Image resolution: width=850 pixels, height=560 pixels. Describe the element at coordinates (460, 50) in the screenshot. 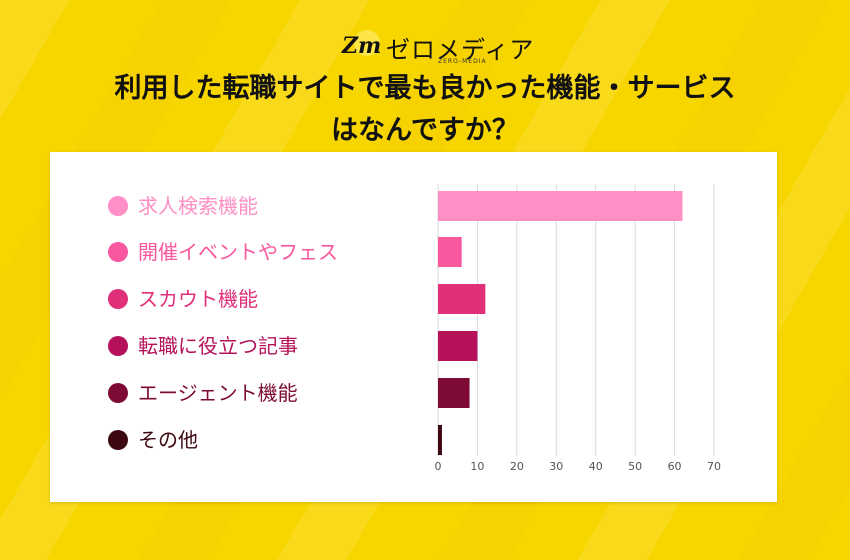

I see `brand-name: ゼロメディア` at that location.